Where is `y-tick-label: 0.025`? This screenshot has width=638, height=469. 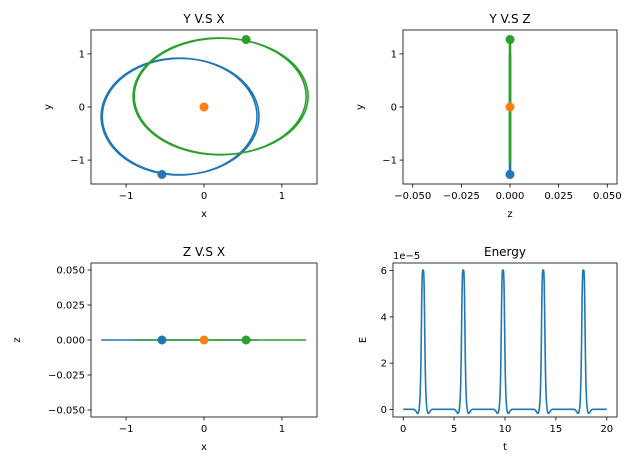
y-tick-label: 0.025 is located at coordinates (70, 306).